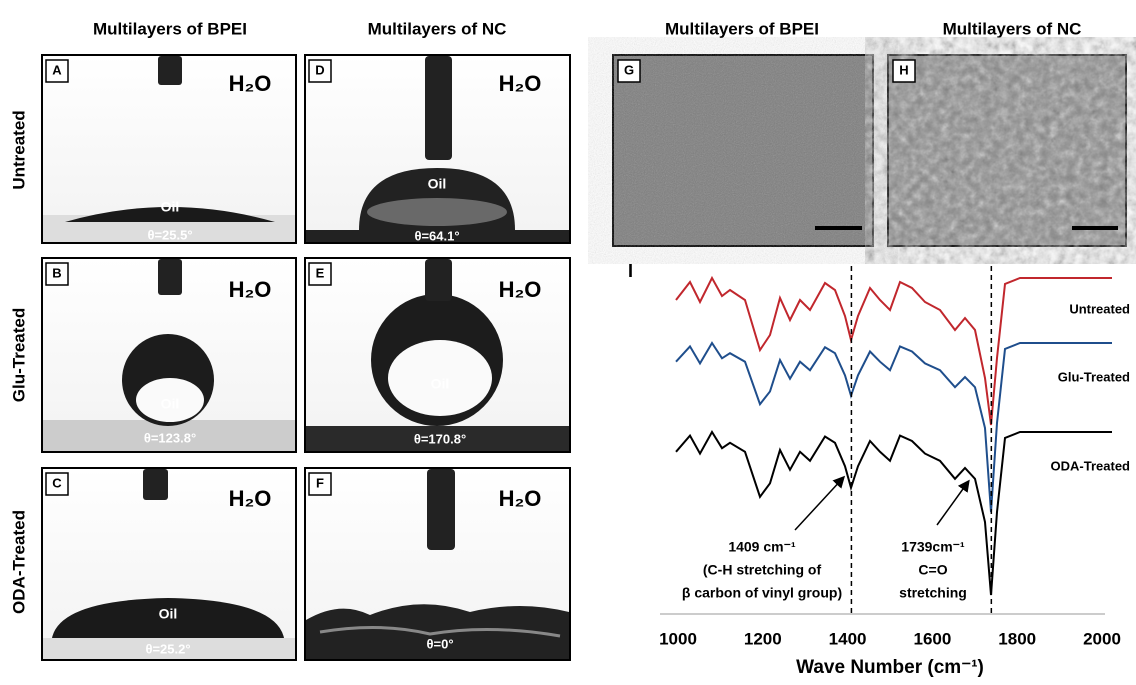 The image size is (1136, 685). I want to click on annotation-text: (C-H stretching of, so click(762, 570).